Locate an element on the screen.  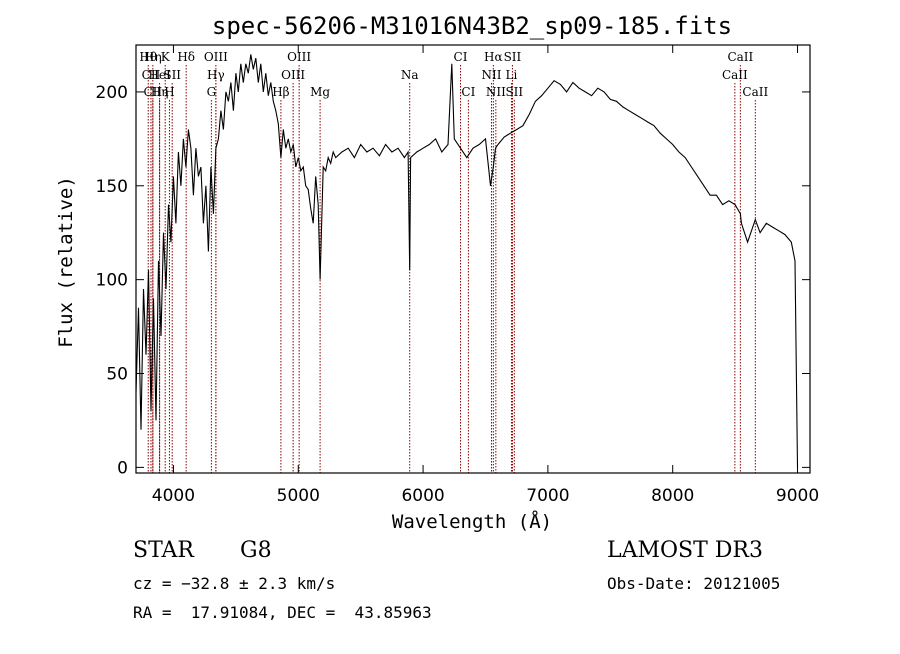
y-tick-label: 200 is located at coordinates (112, 93).